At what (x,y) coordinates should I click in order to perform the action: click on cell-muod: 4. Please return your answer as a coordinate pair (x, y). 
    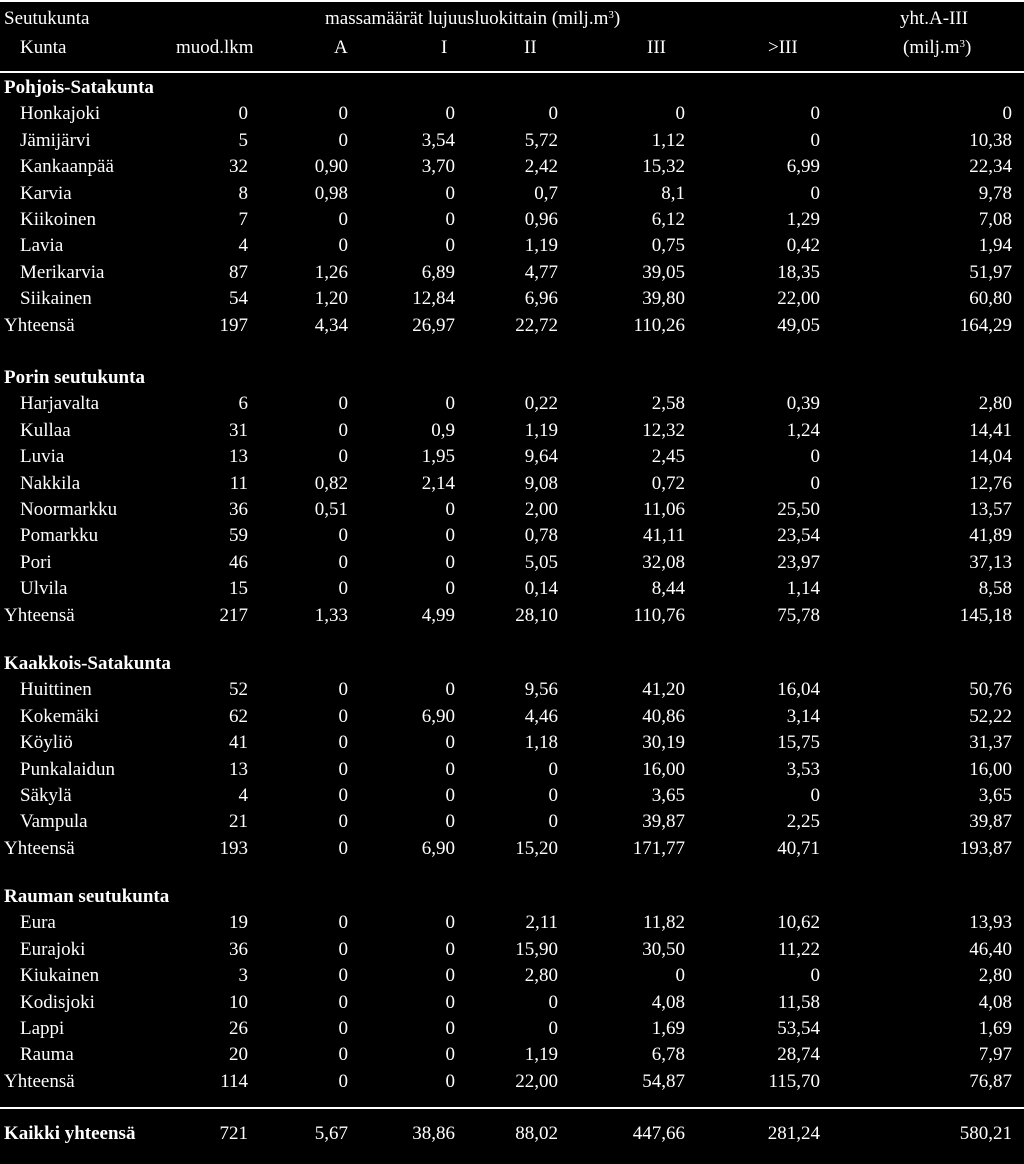
    Looking at the image, I should click on (243, 246).